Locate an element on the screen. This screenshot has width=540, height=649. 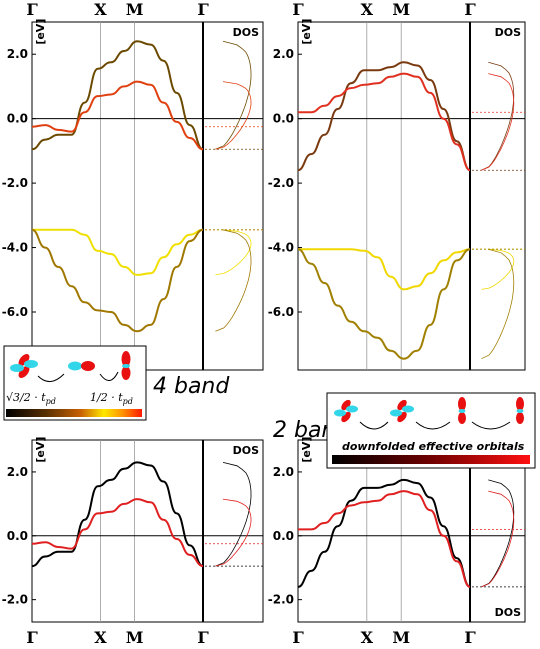
legend-downfolded-label: downfolded effective orbitals is located at coordinates (433, 446).